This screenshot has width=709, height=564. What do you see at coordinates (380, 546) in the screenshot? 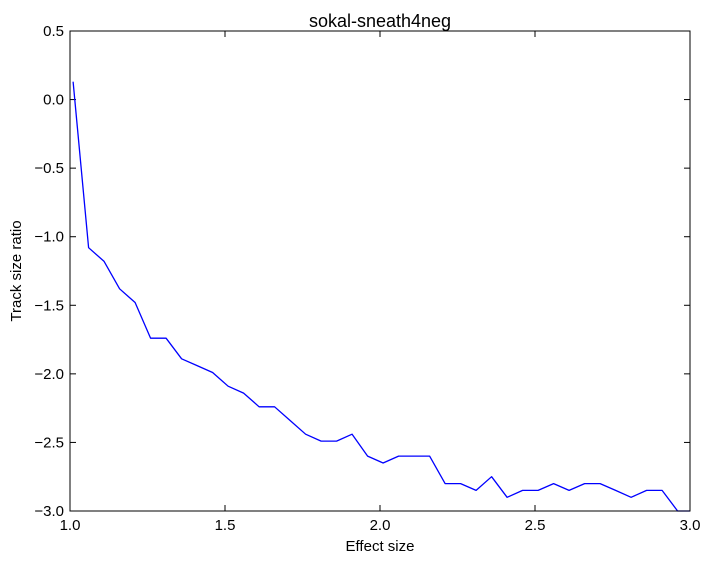
I see `x-axis-label: Effect size` at bounding box center [380, 546].